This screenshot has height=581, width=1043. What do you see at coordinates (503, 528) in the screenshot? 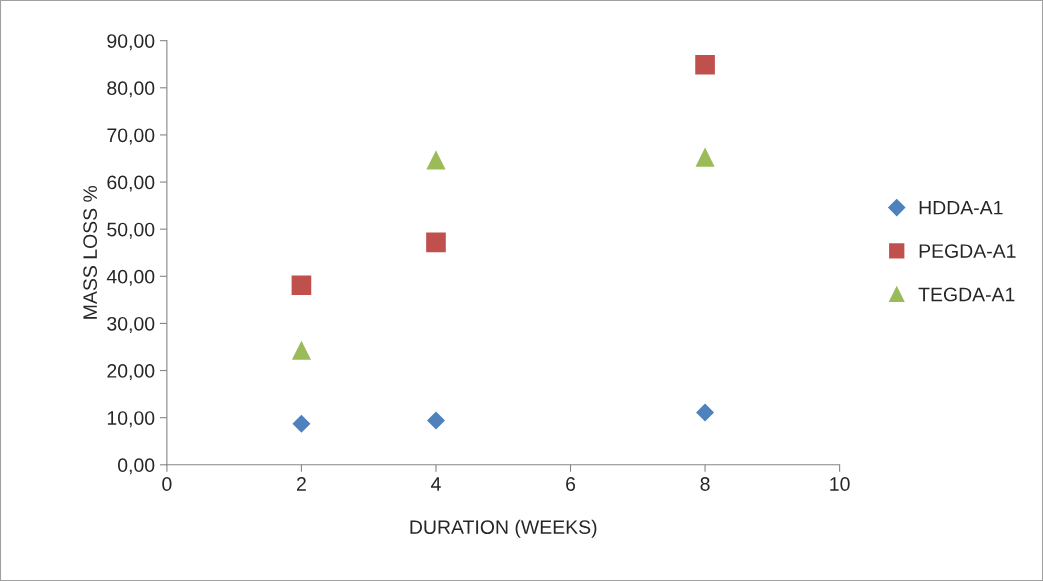
I see `x-axis-title: DURATION (WEEKS)` at bounding box center [503, 528].